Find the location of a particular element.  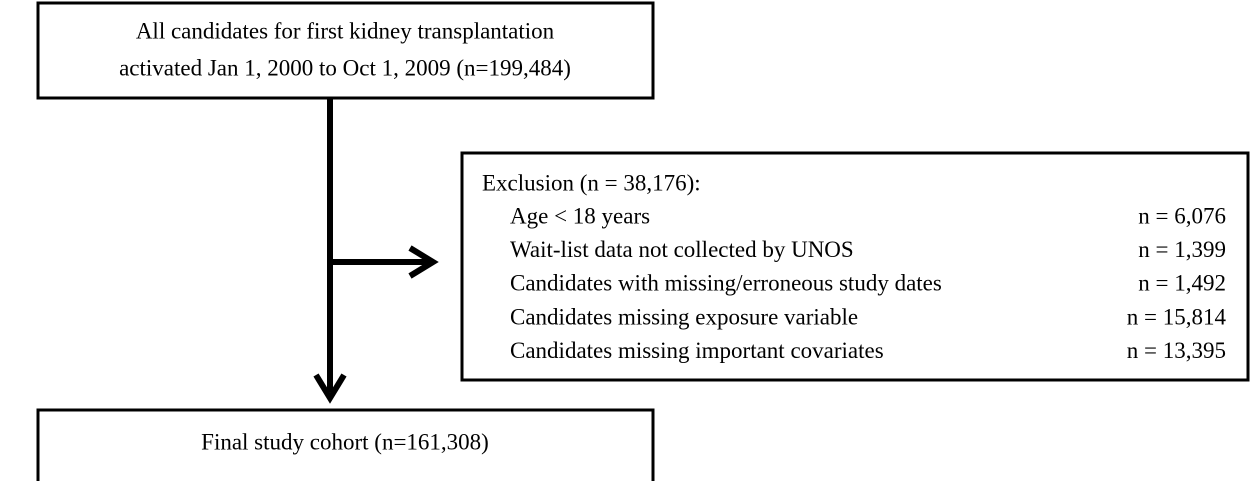

exclusion-item-label: Candidates missing exposure variable is located at coordinates (684, 316).